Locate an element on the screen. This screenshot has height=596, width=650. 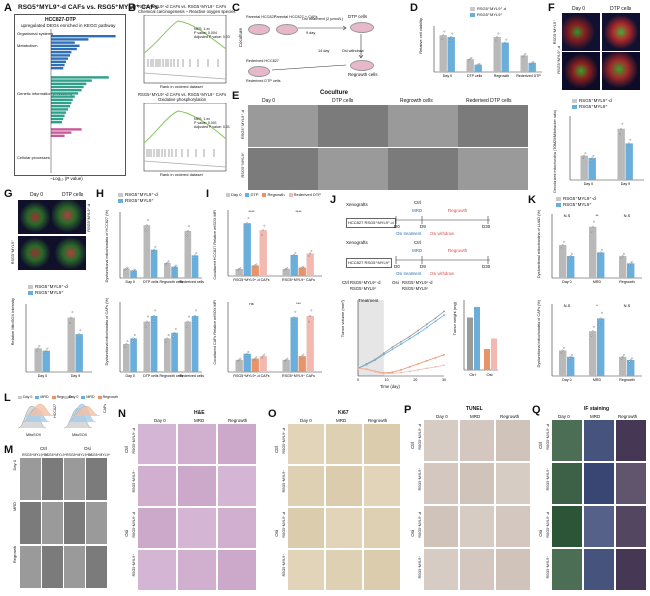
xeno-label-2: Xenografts is located at coordinates (357, 242).